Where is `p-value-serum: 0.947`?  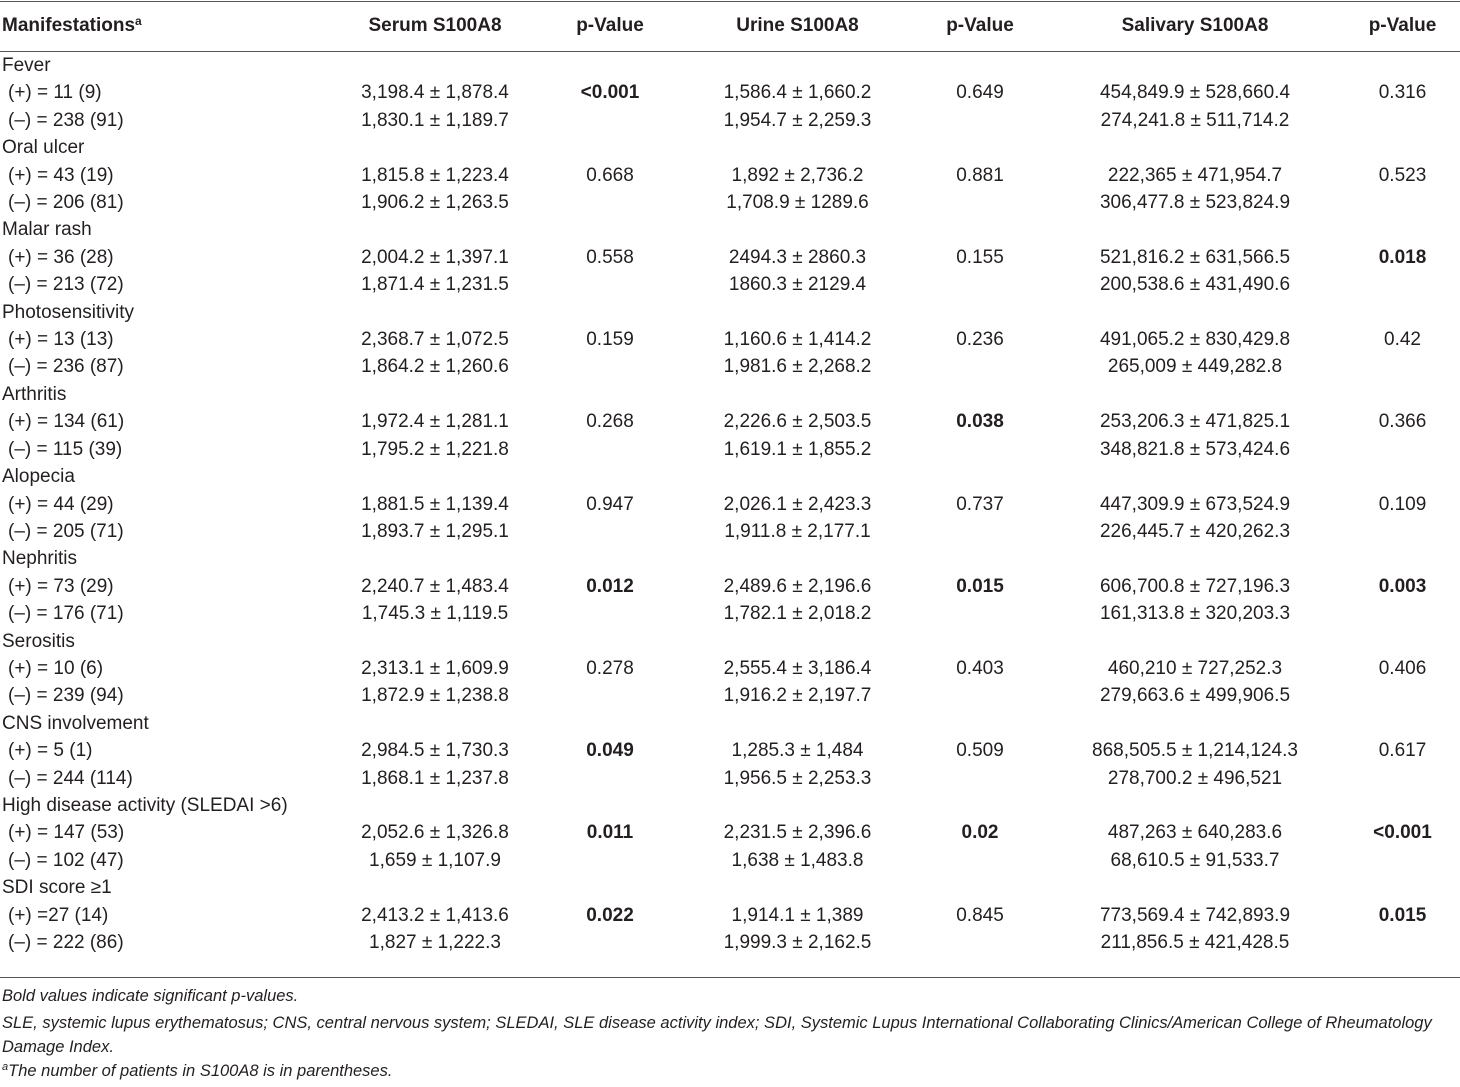 p-value-serum: 0.947 is located at coordinates (610, 504).